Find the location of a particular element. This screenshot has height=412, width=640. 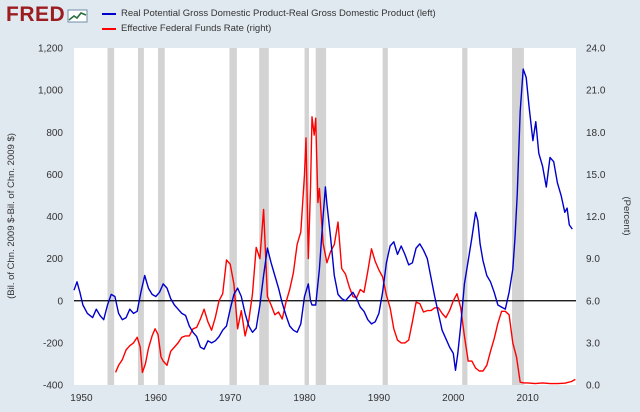

y-left-tick-label: -200 is located at coordinates (53, 343).